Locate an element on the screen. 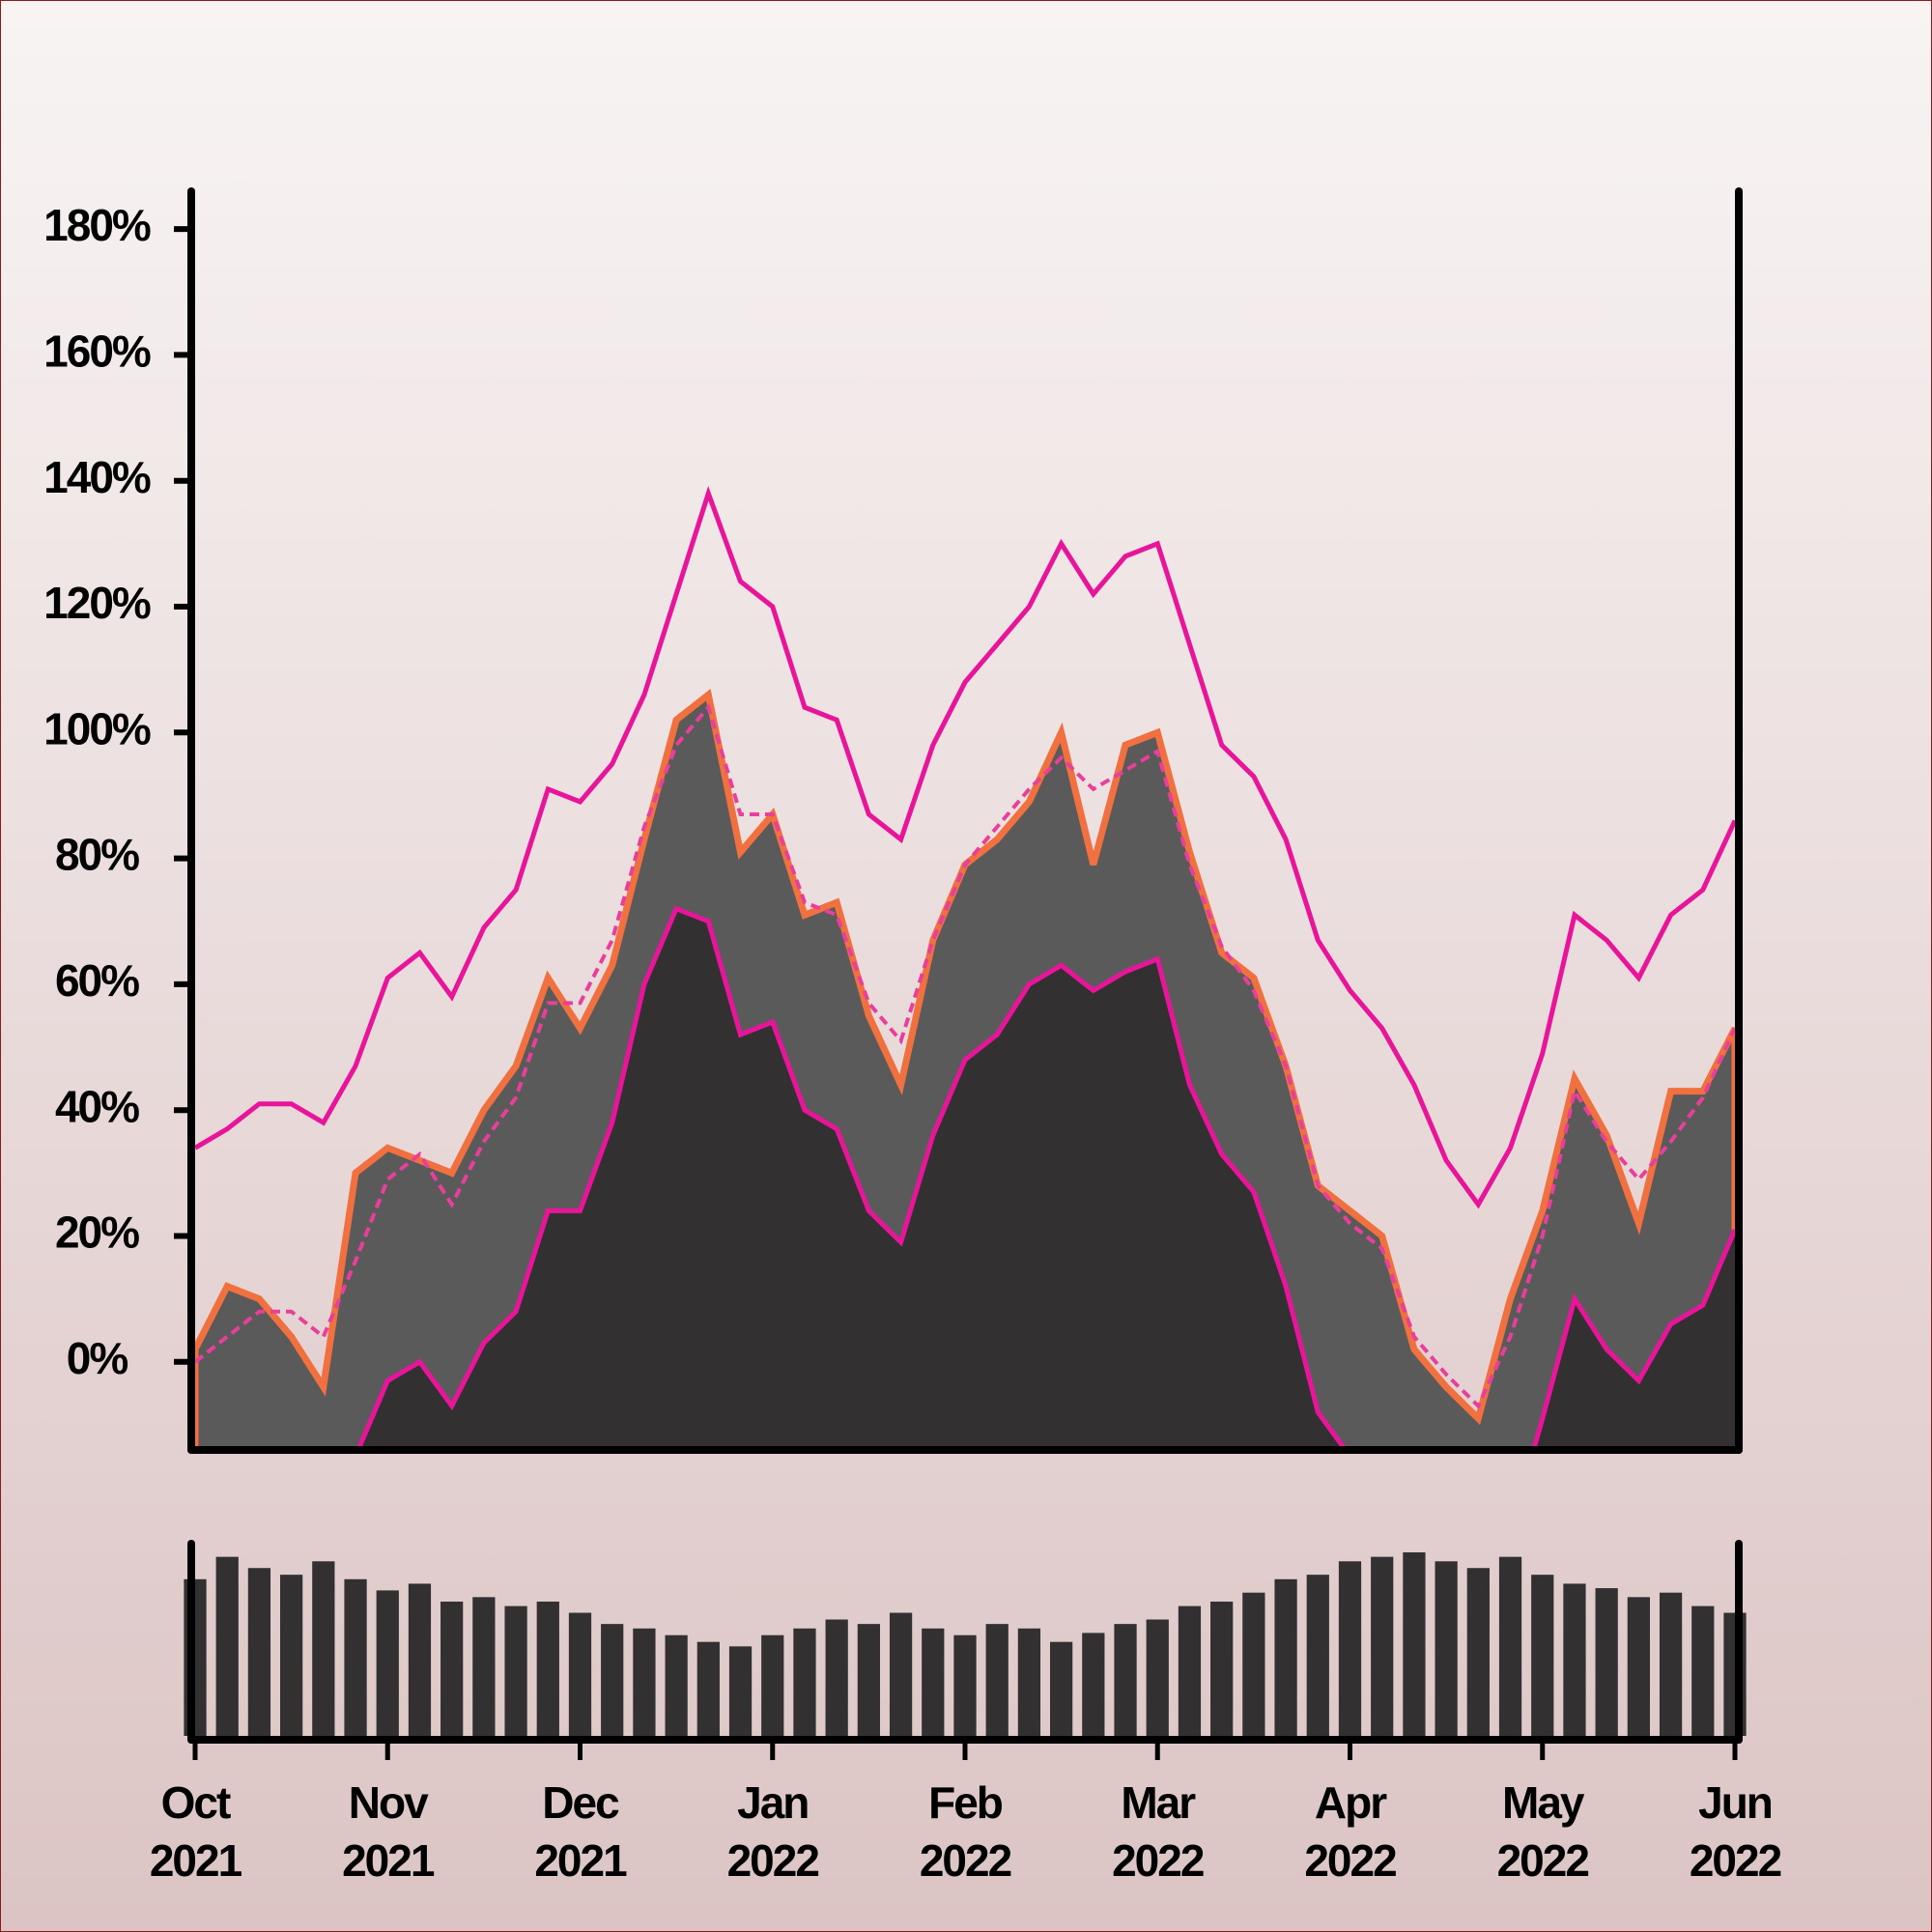  x-tick-label: Feb 2022 is located at coordinates (965, 1831).